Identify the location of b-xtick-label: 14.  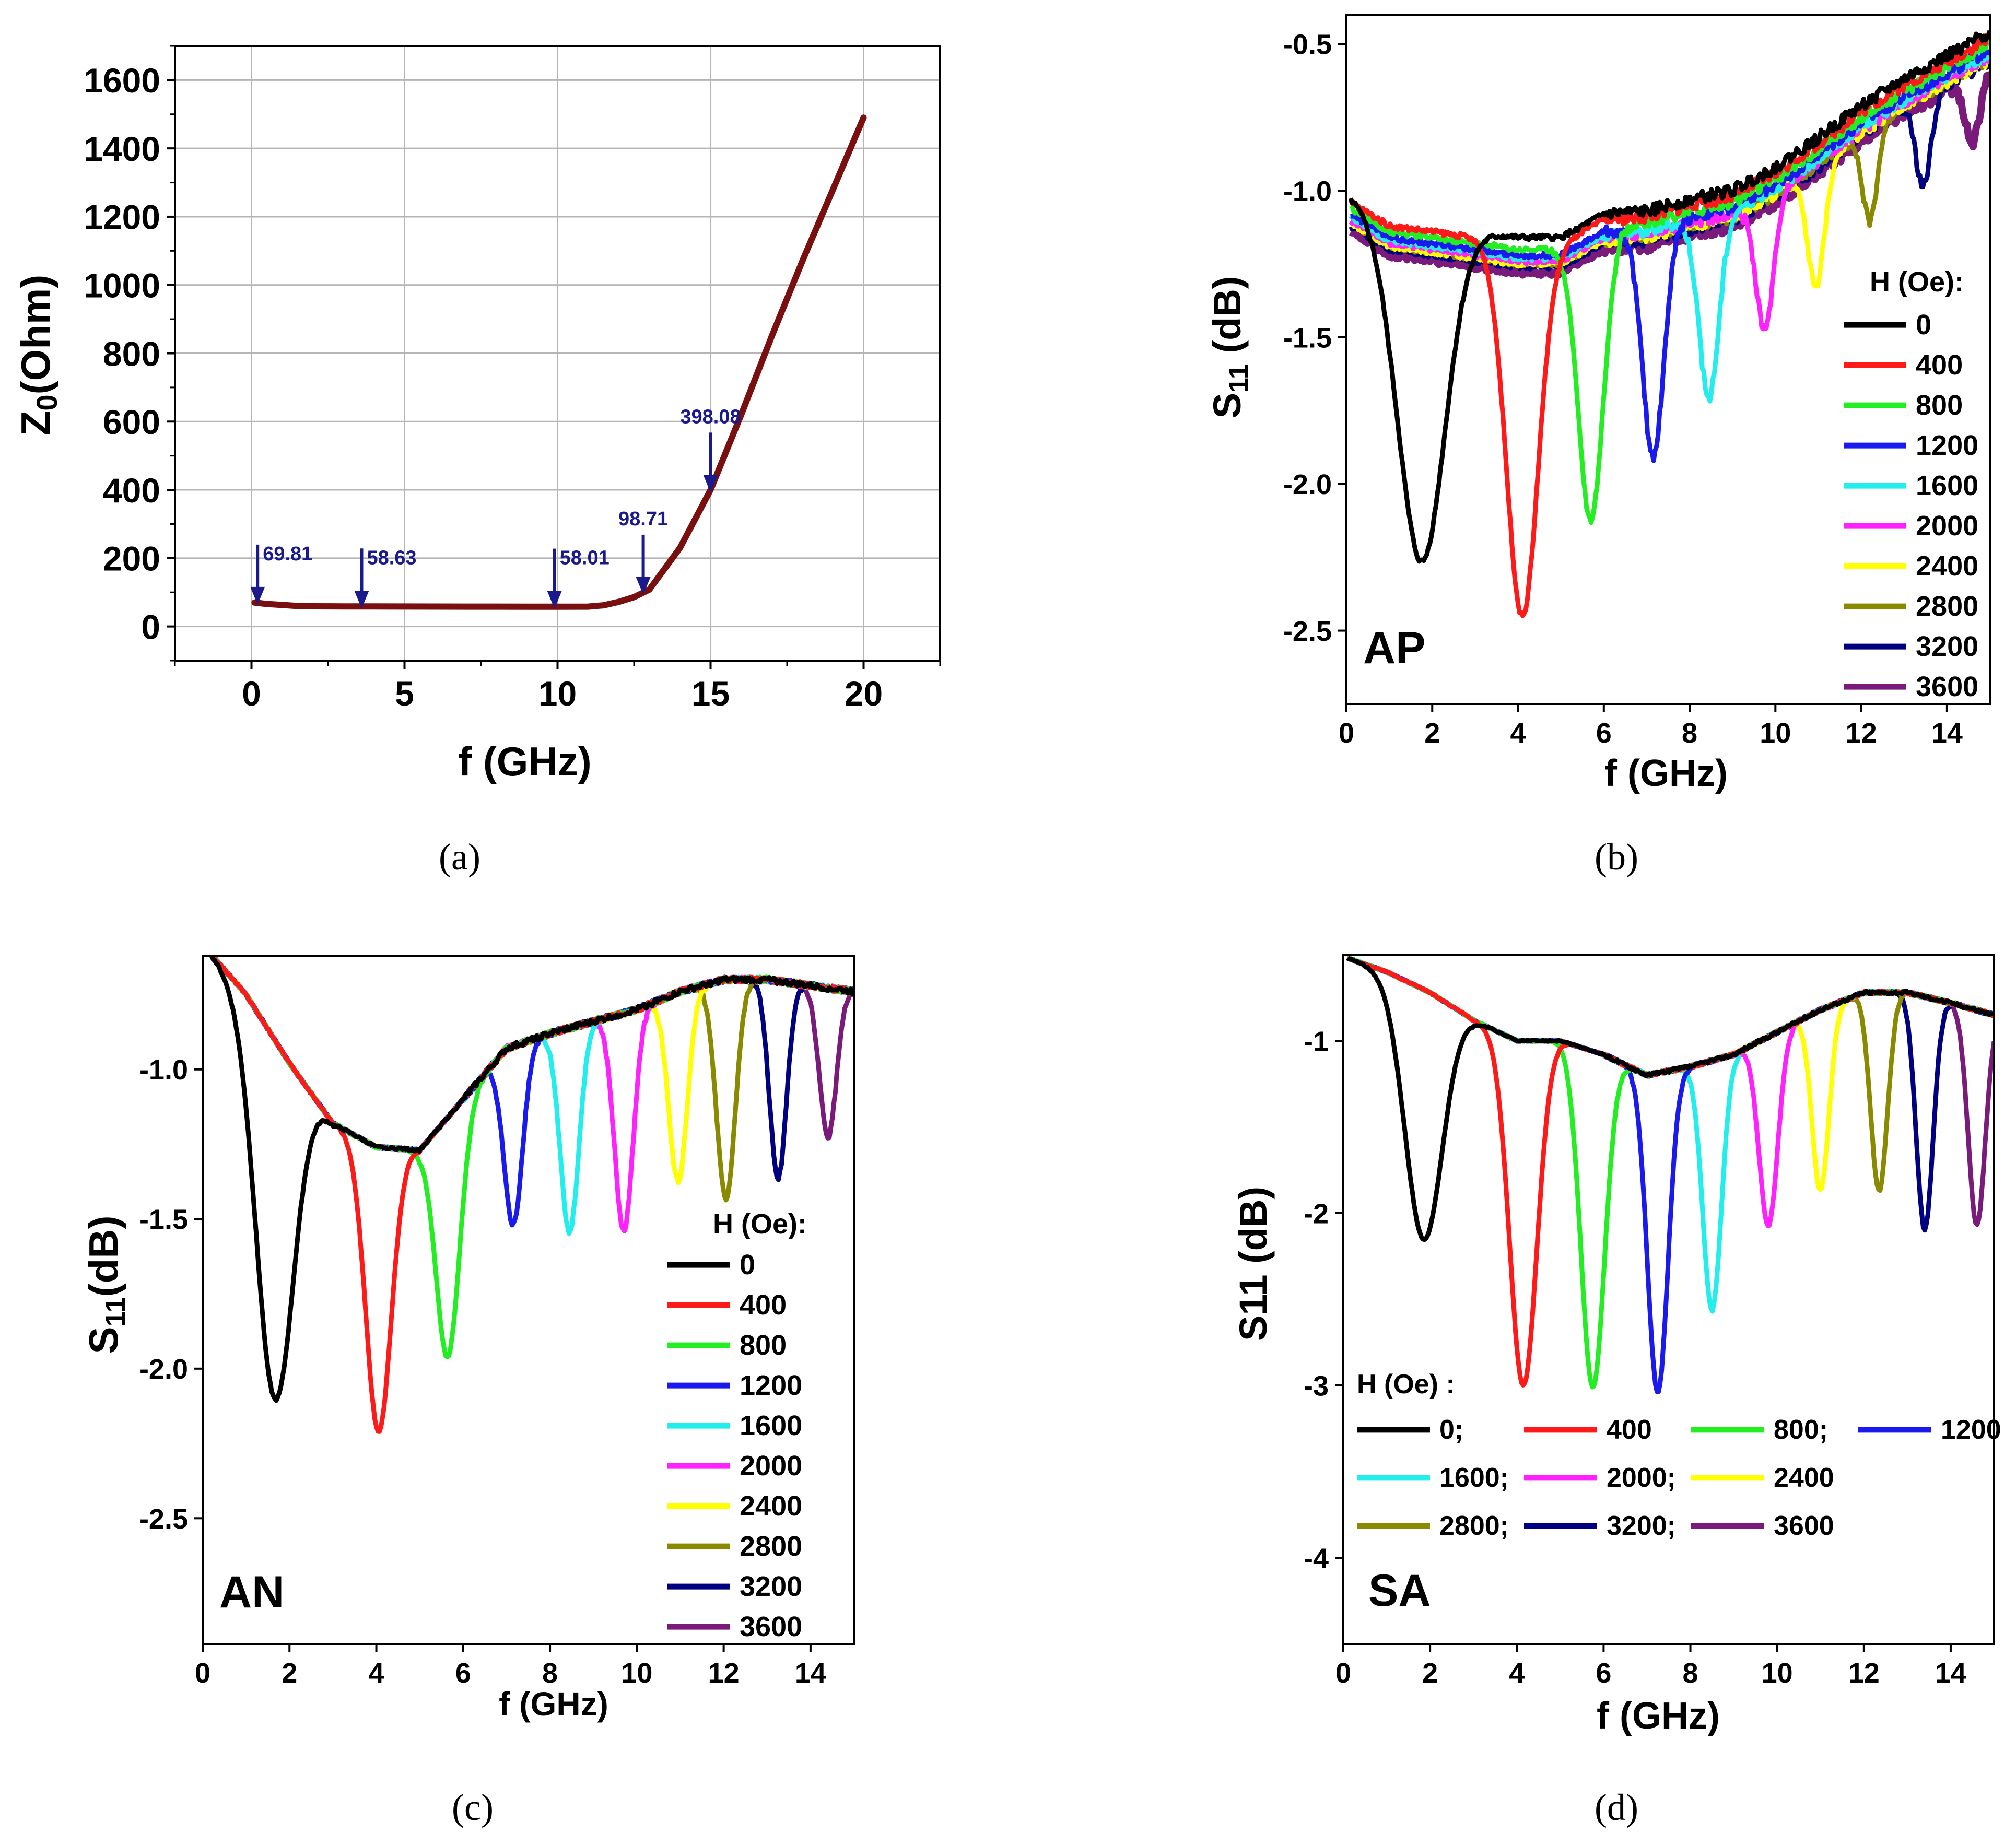
(1947, 733).